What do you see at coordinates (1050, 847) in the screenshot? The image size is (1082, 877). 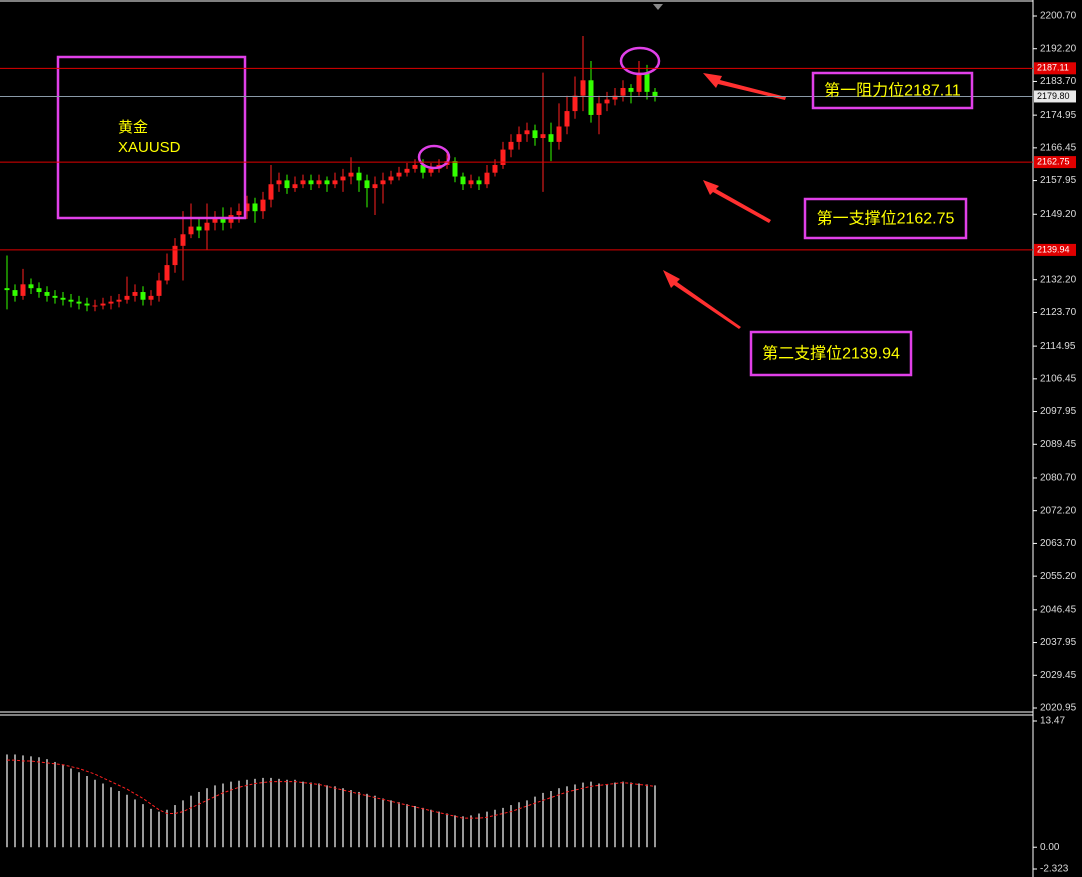 I see `y-tick-label: 0.00` at bounding box center [1050, 847].